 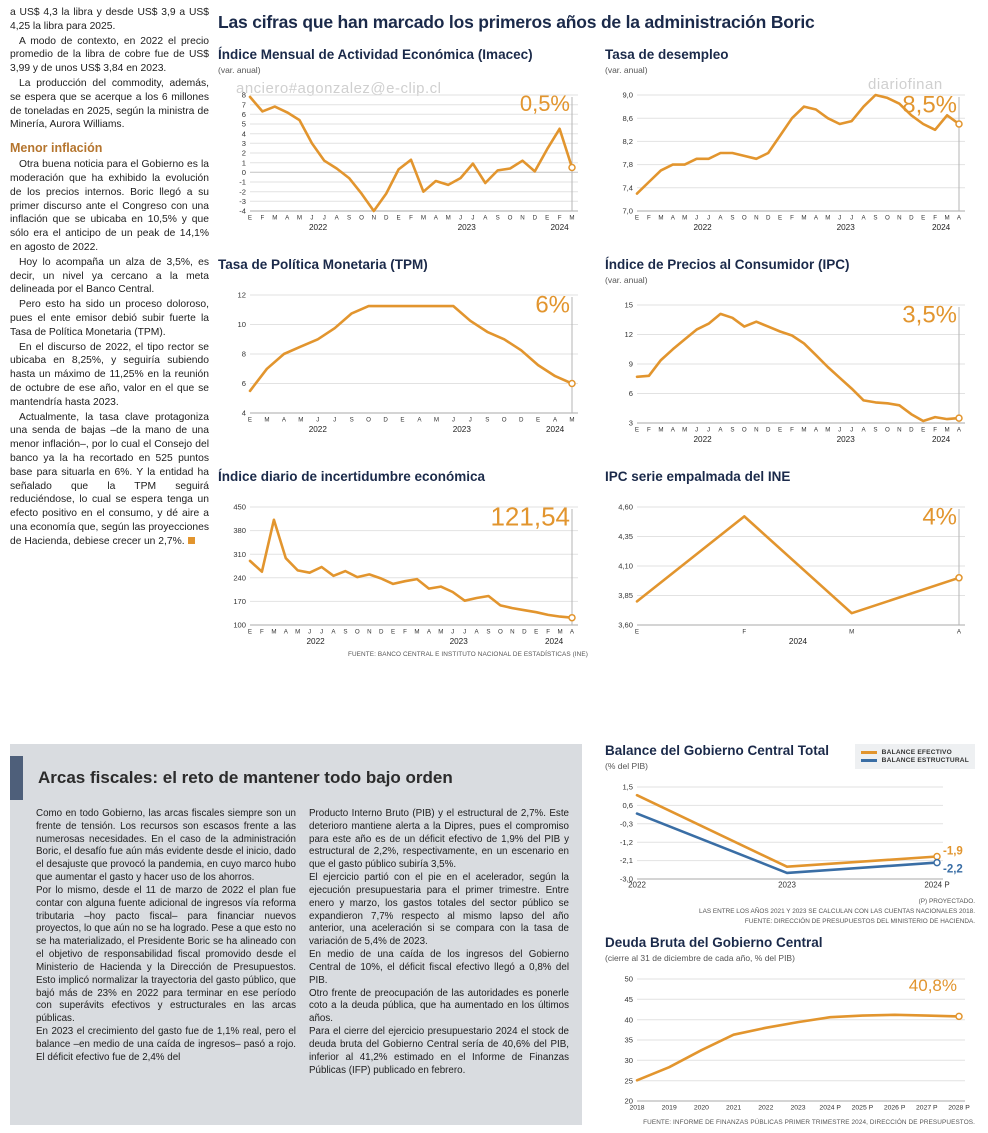 What do you see at coordinates (790, 573) in the screenshot?
I see `chart-plot-ipc-empalmada: 4,60 4,35 4,10 3,85 3,60 E F M A 2024 4%` at bounding box center [790, 573].